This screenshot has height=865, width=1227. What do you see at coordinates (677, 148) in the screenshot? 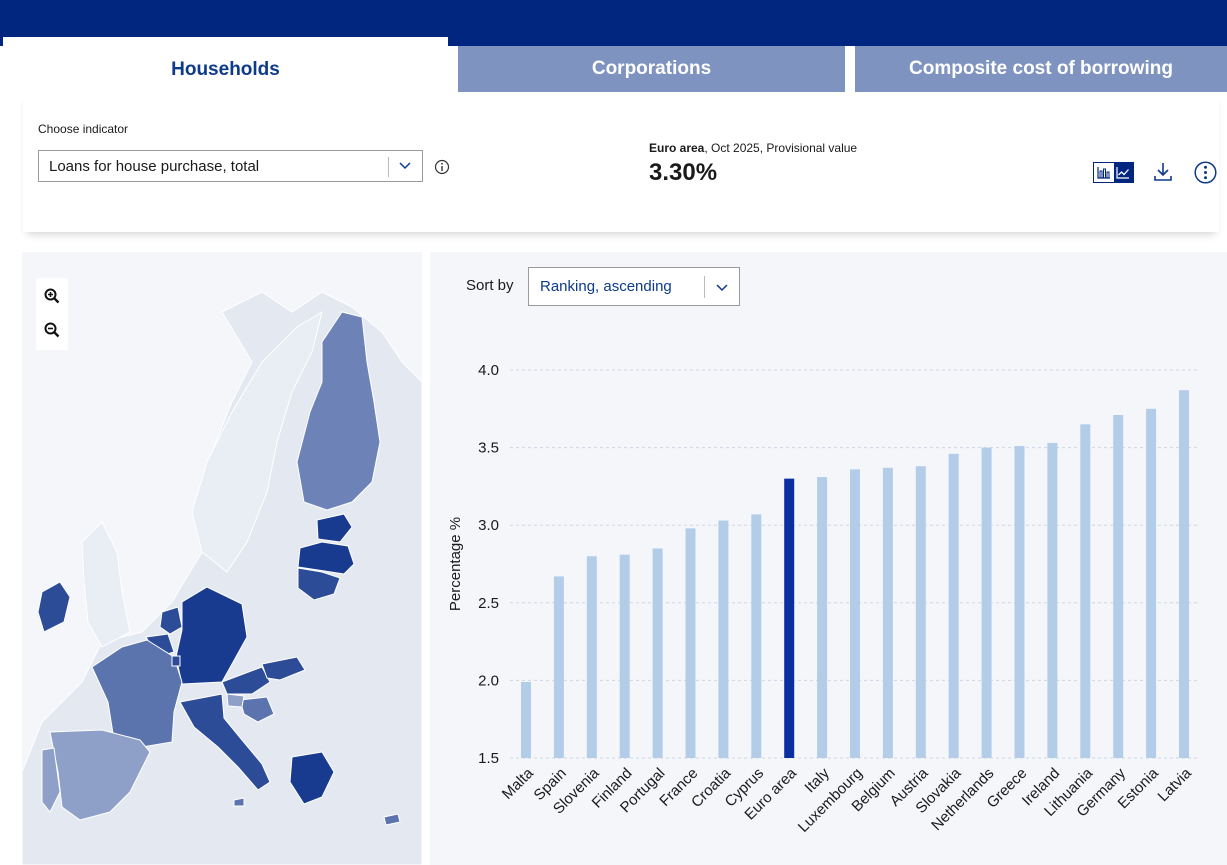
I see `kpi-region: Euro area` at bounding box center [677, 148].